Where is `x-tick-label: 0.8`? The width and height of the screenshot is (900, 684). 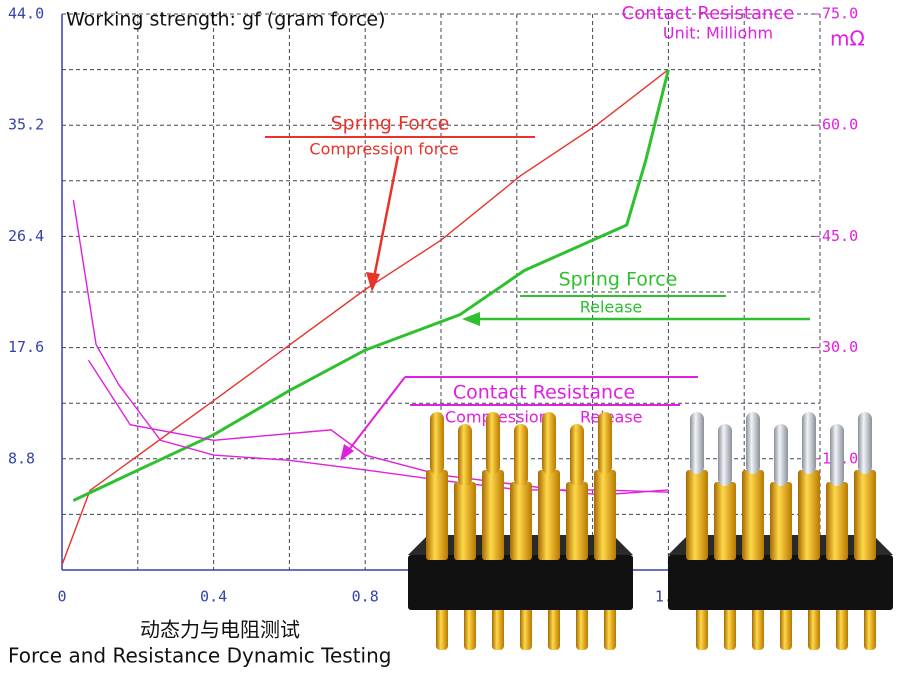
x-tick-label: 0.8 is located at coordinates (365, 597).